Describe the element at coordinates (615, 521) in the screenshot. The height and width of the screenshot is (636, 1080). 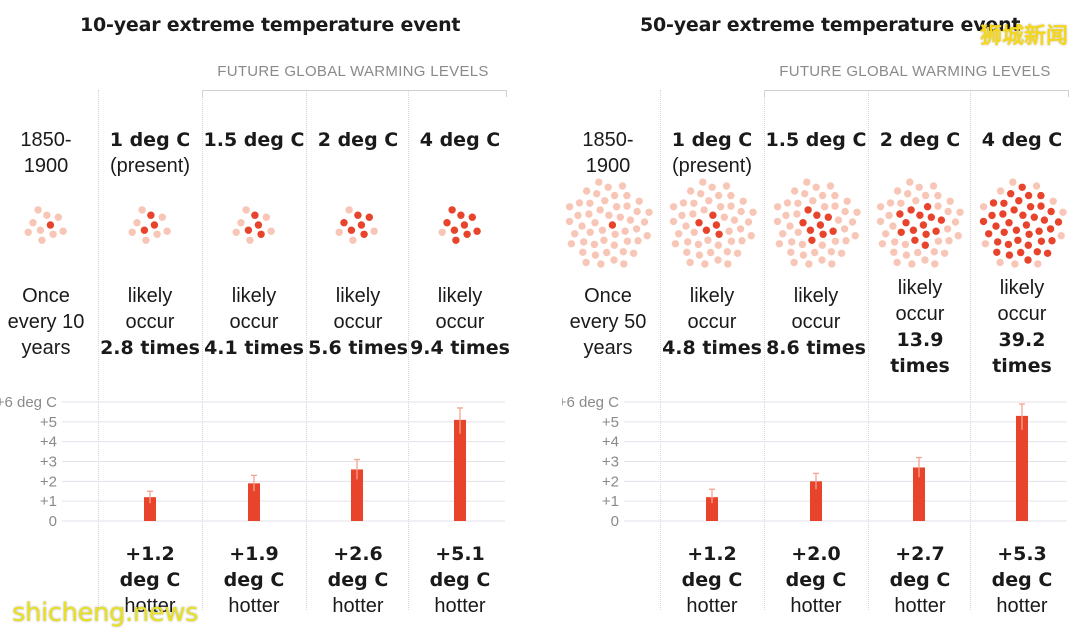
I see `y-tick-label: 0` at that location.